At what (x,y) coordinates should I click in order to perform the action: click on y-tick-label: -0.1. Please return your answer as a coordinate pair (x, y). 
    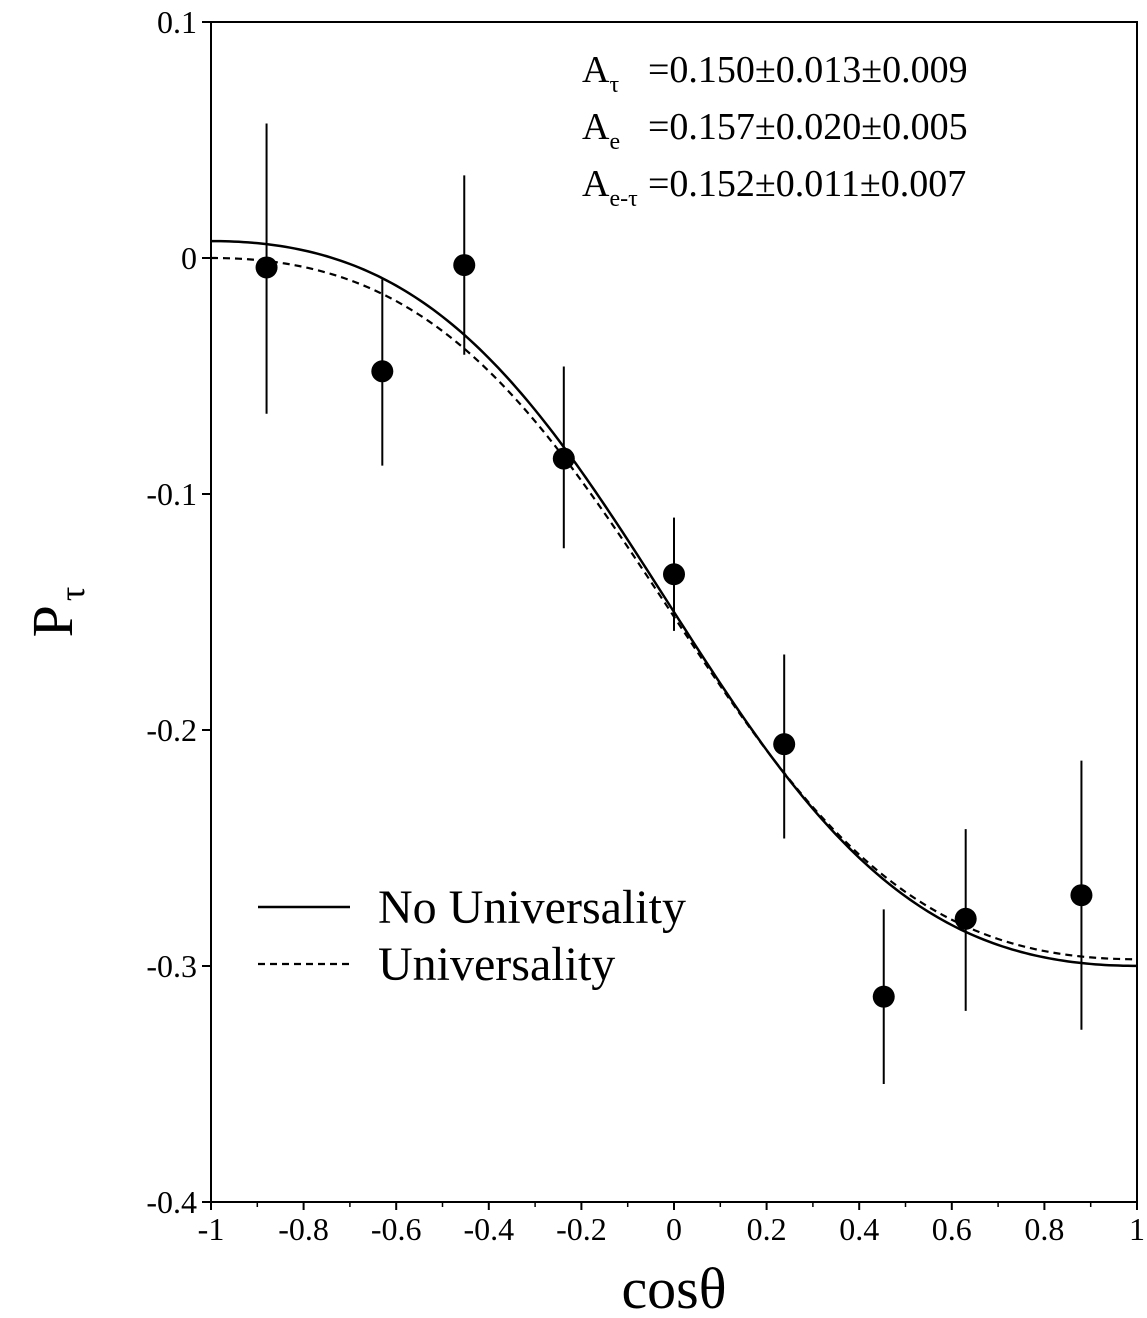
    Looking at the image, I should click on (171, 494).